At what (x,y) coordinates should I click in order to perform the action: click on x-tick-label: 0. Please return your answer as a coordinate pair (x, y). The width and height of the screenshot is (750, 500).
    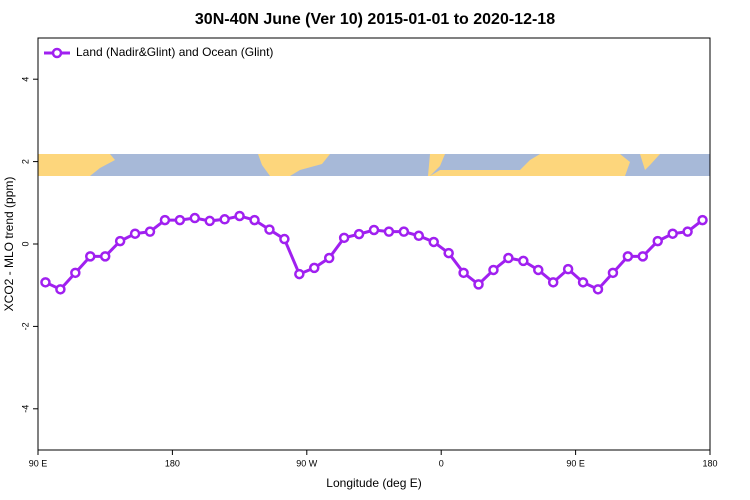
    Looking at the image, I should click on (441, 463).